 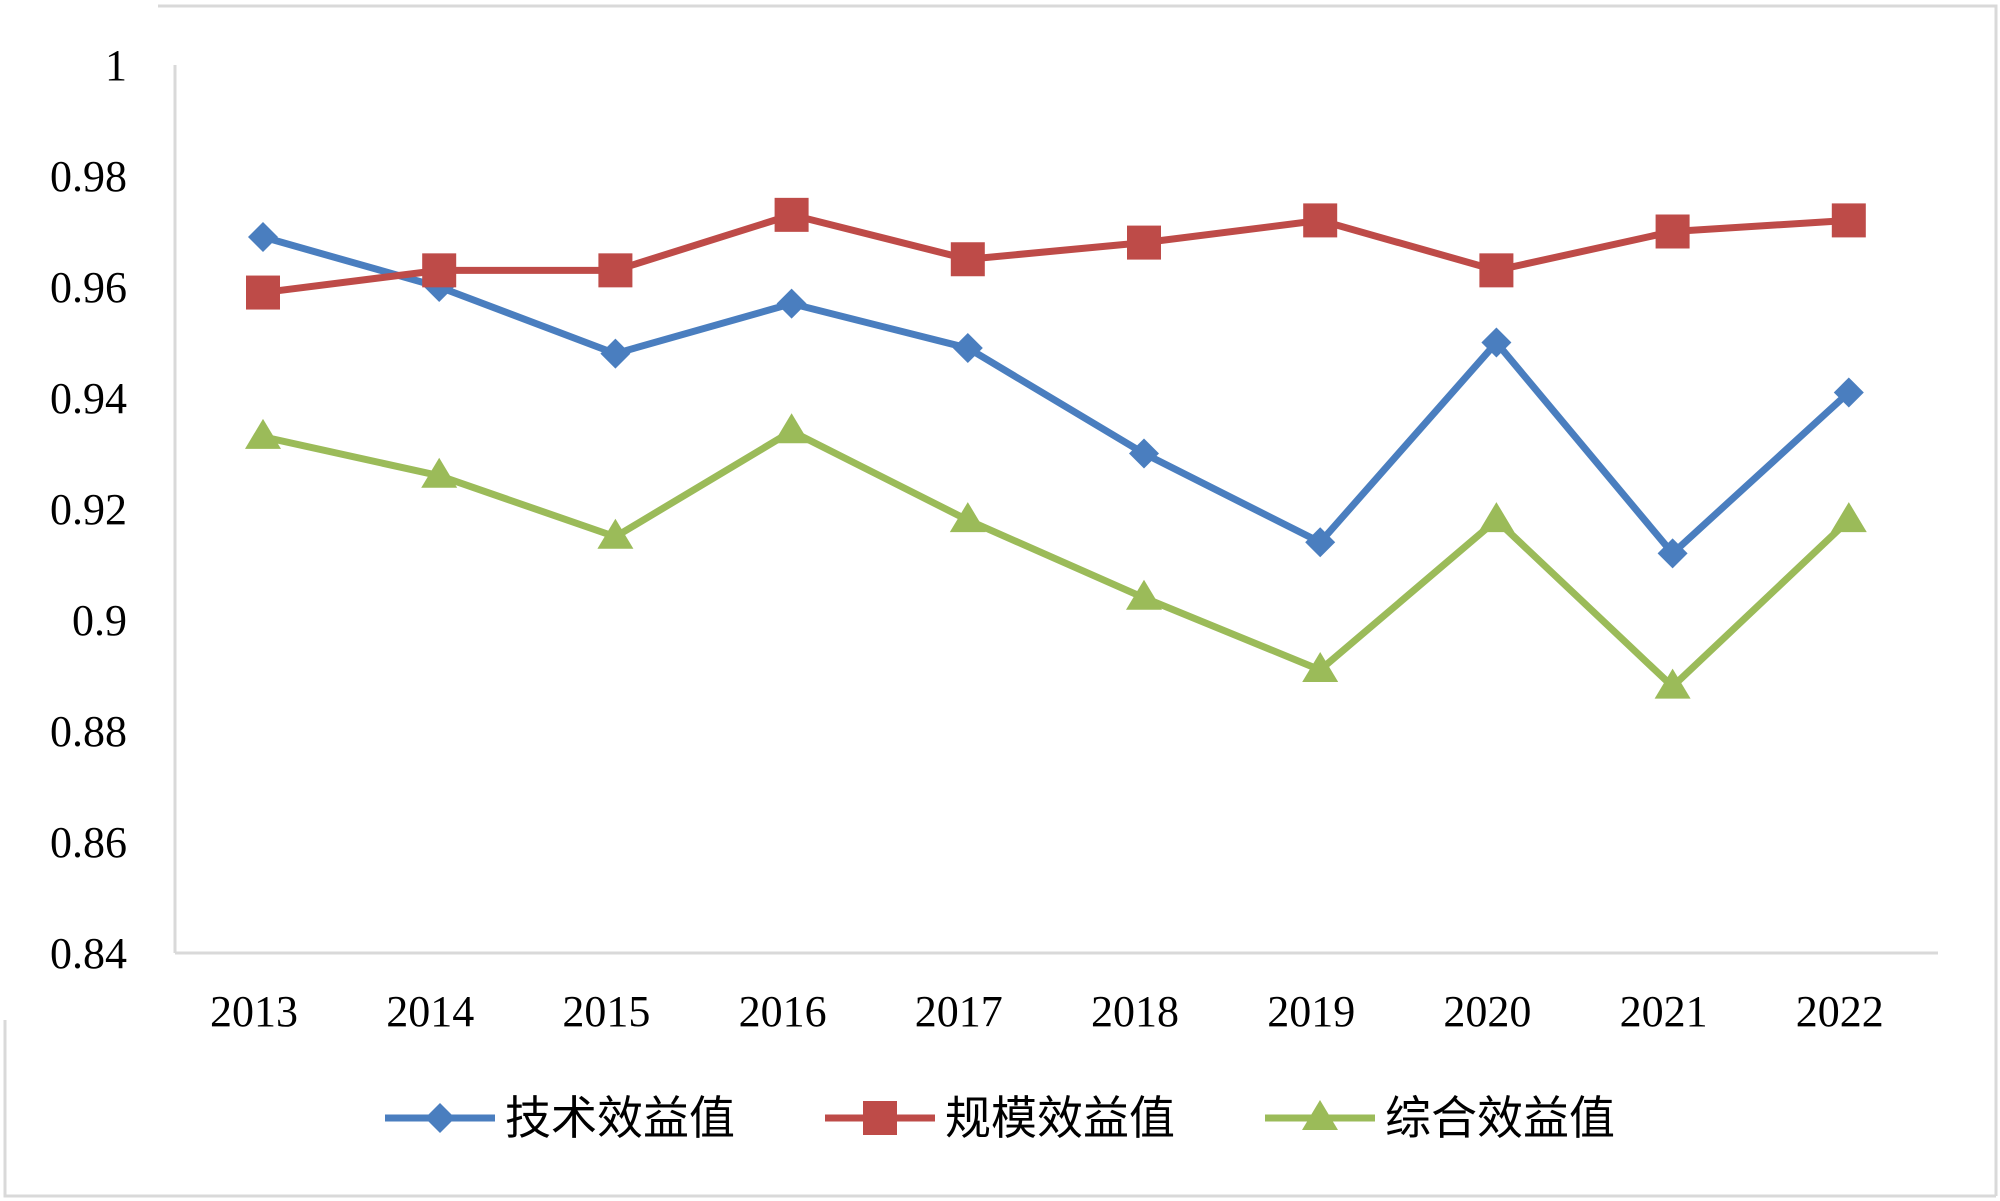 I want to click on y-tick-label: 0.86, so click(x=88, y=842).